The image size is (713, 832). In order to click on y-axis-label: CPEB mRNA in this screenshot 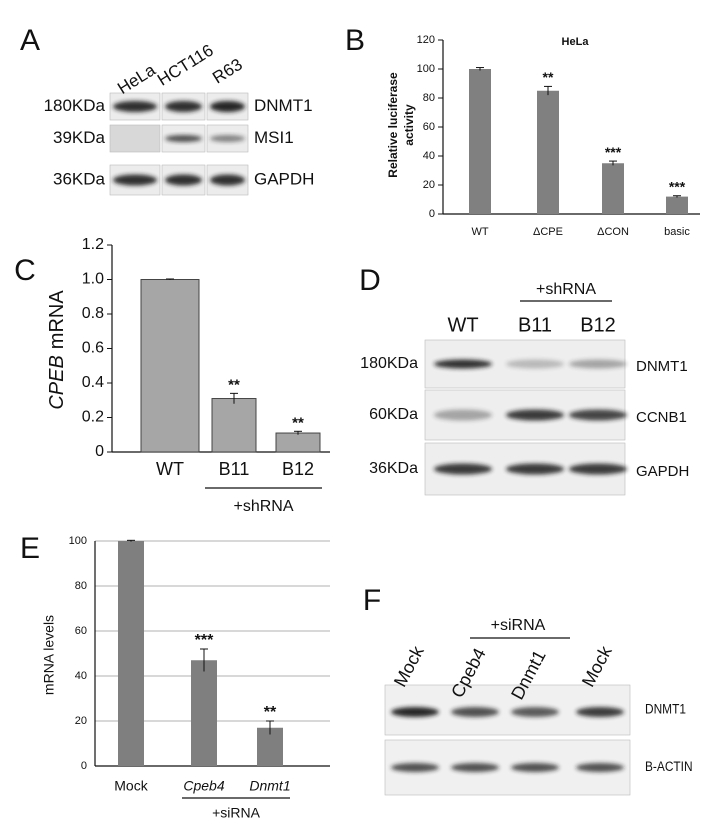, I will do `click(57, 350)`.